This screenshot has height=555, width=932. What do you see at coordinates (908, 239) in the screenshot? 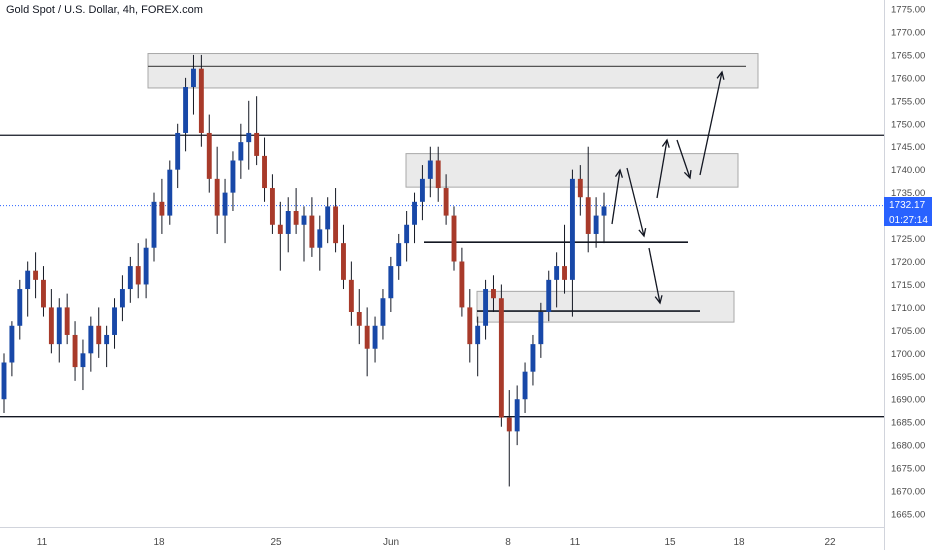
I see `price-tick-label: 1725.00` at bounding box center [908, 239].